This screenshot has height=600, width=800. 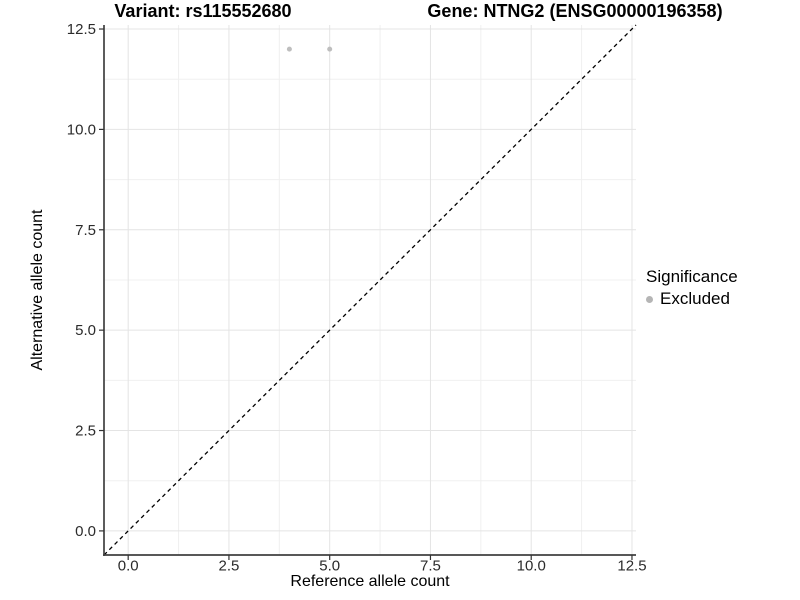 I want to click on x-tick-label: 12.5, so click(x=631, y=566).